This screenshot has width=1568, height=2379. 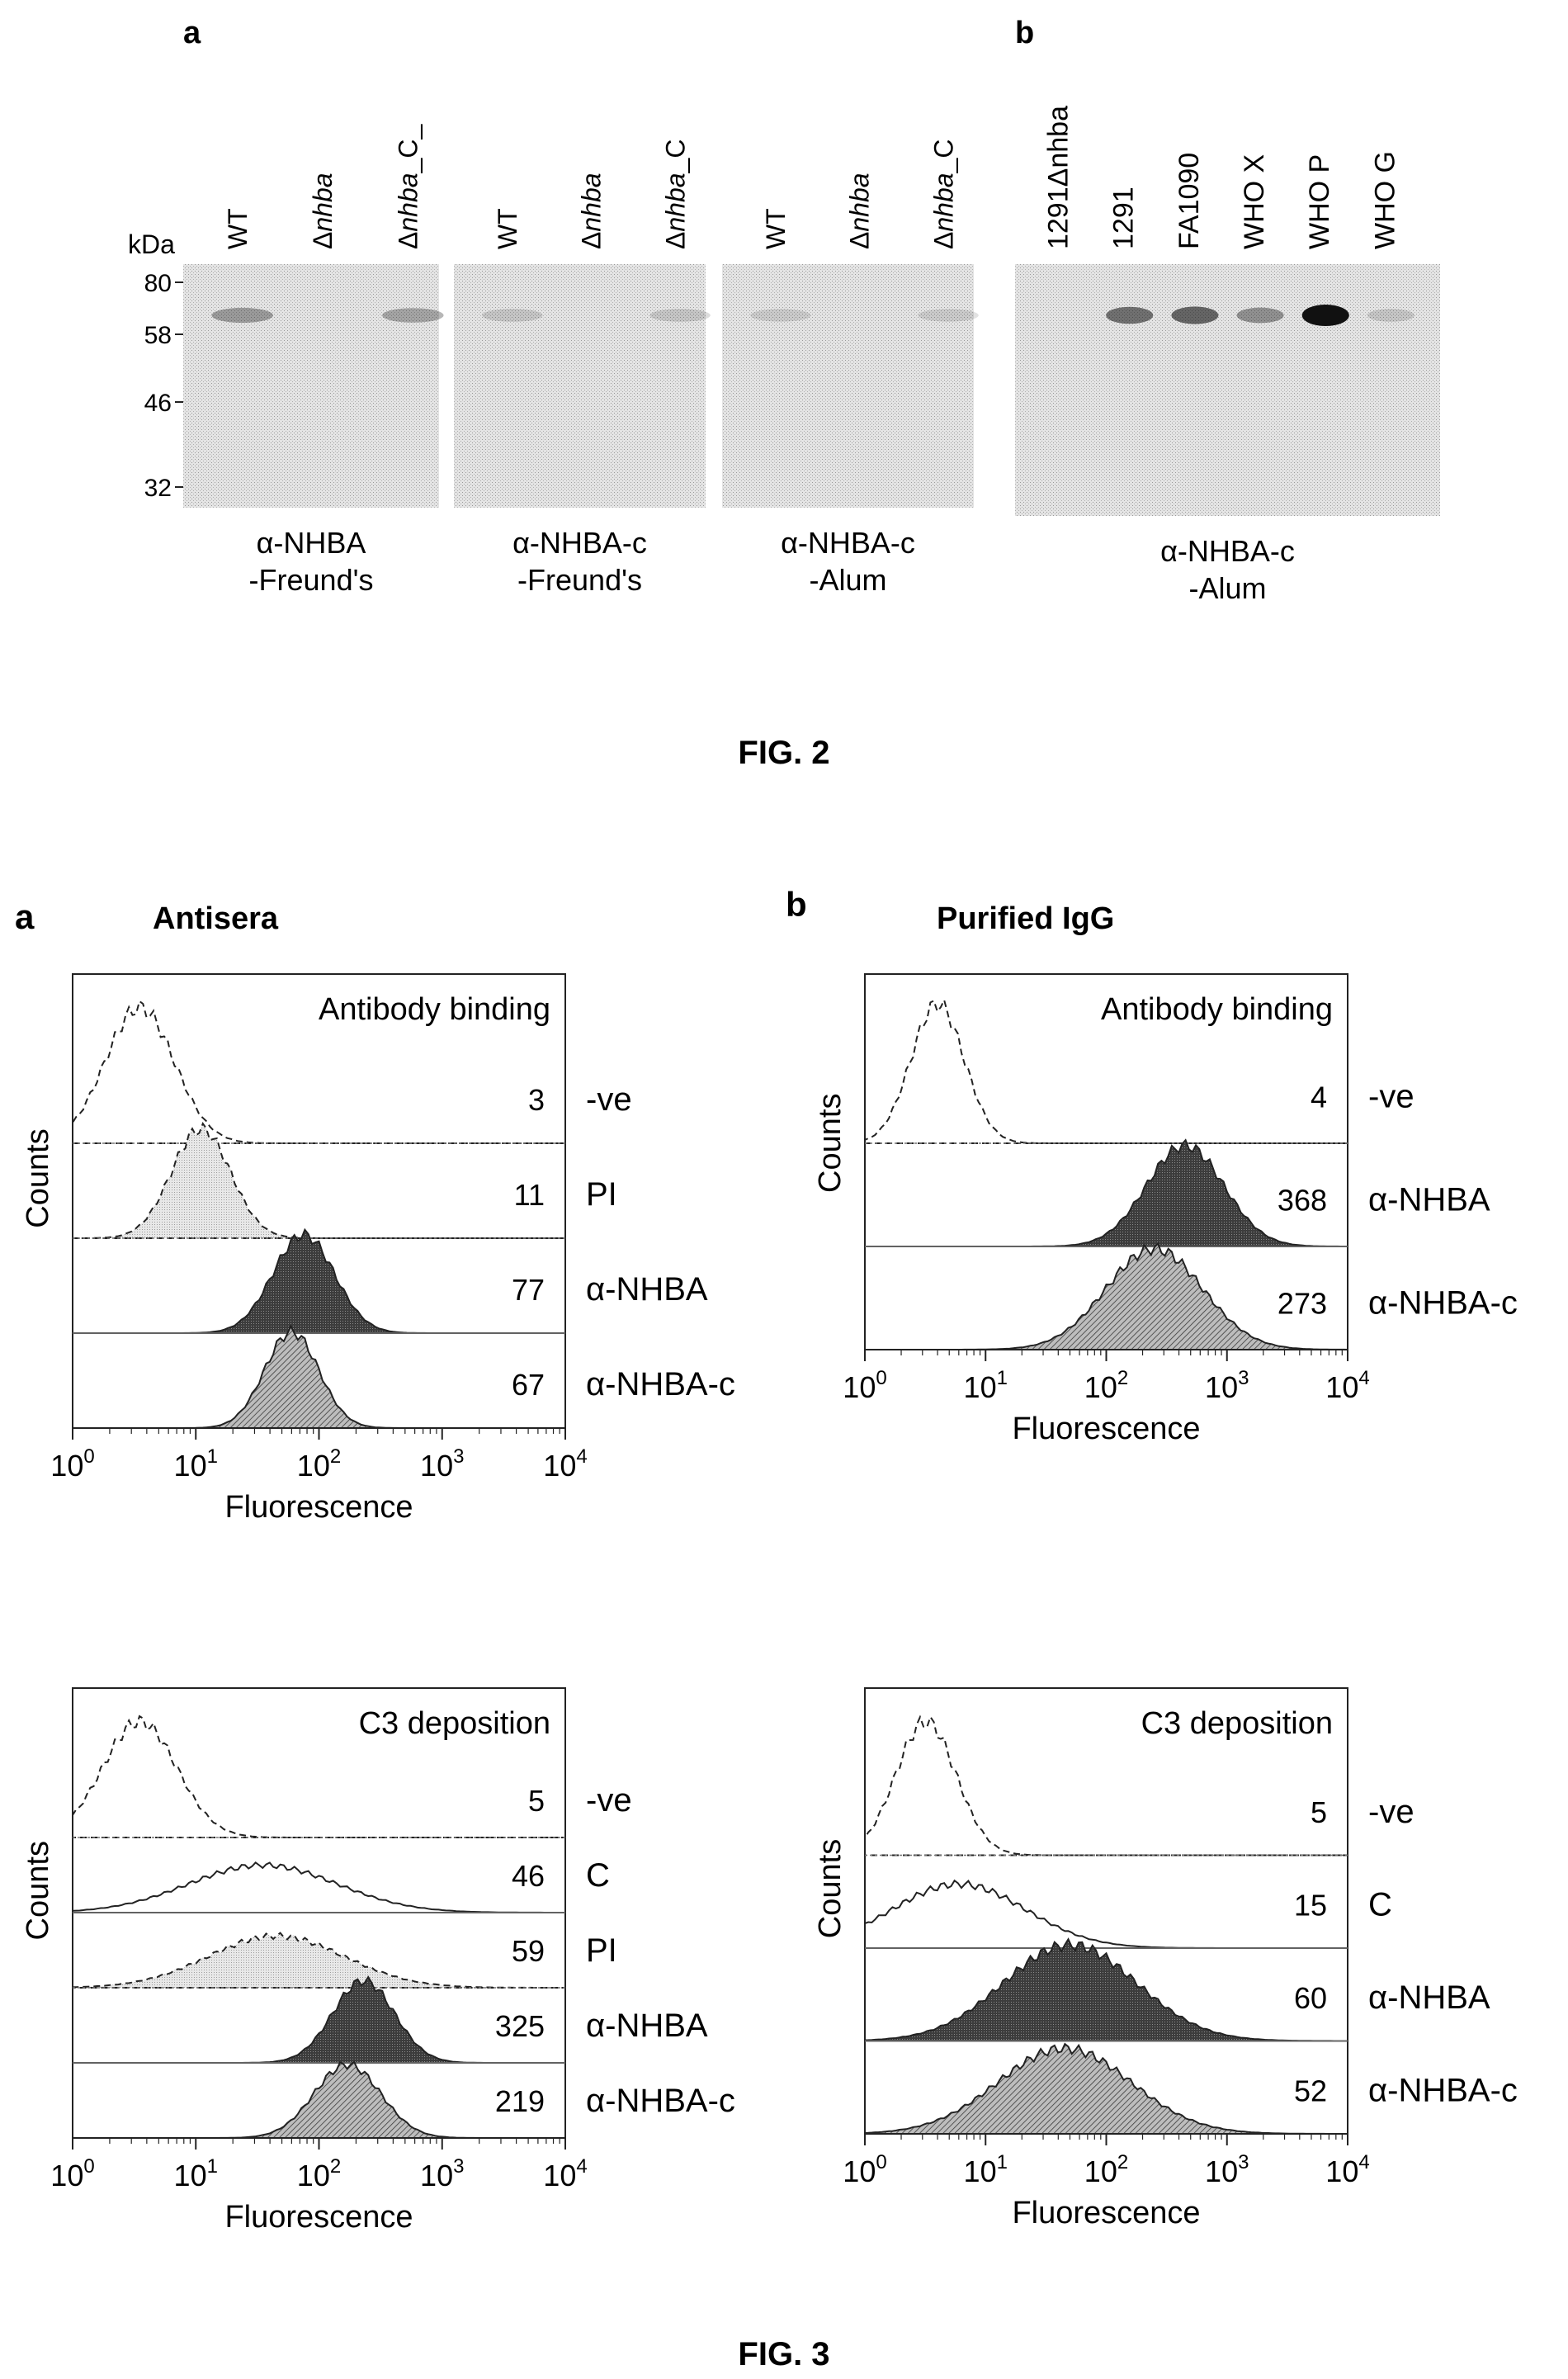 What do you see at coordinates (1310, 1906) in the screenshot?
I see `series-mfi-value: 15` at bounding box center [1310, 1906].